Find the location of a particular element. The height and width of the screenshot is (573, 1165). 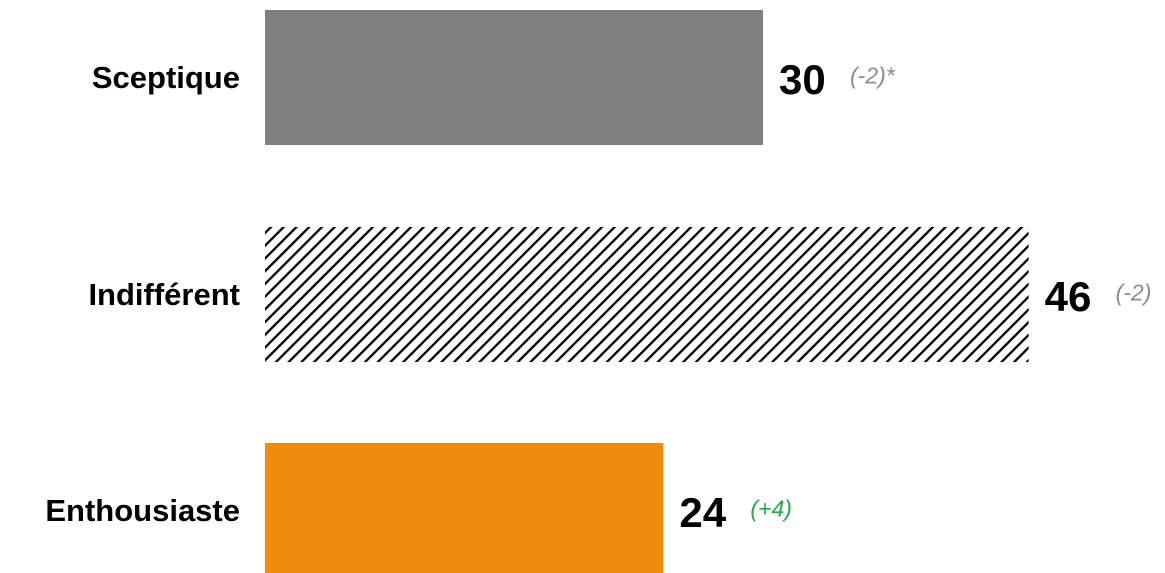

category-label: Sceptique is located at coordinates (166, 77).